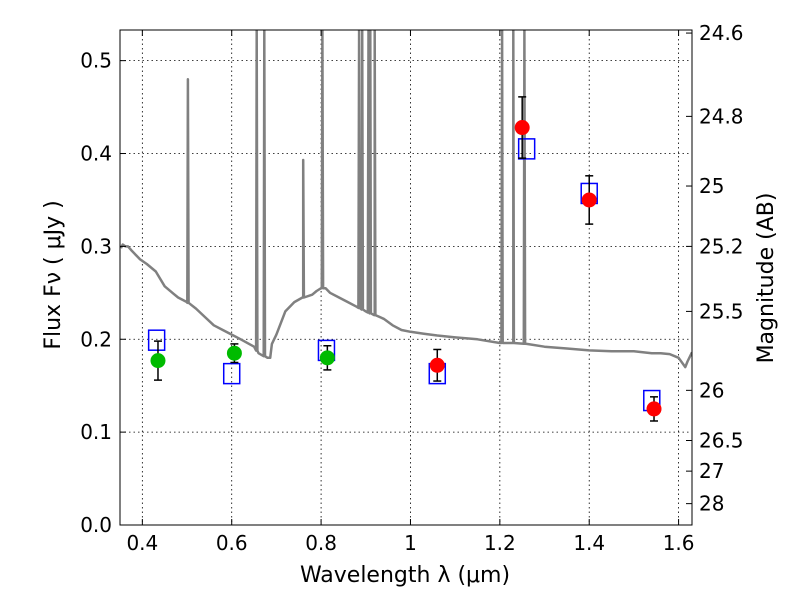 Image resolution: width=800 pixels, height=605 pixels. What do you see at coordinates (321, 543) in the screenshot?
I see `x-tick-label: 0.8` at bounding box center [321, 543].